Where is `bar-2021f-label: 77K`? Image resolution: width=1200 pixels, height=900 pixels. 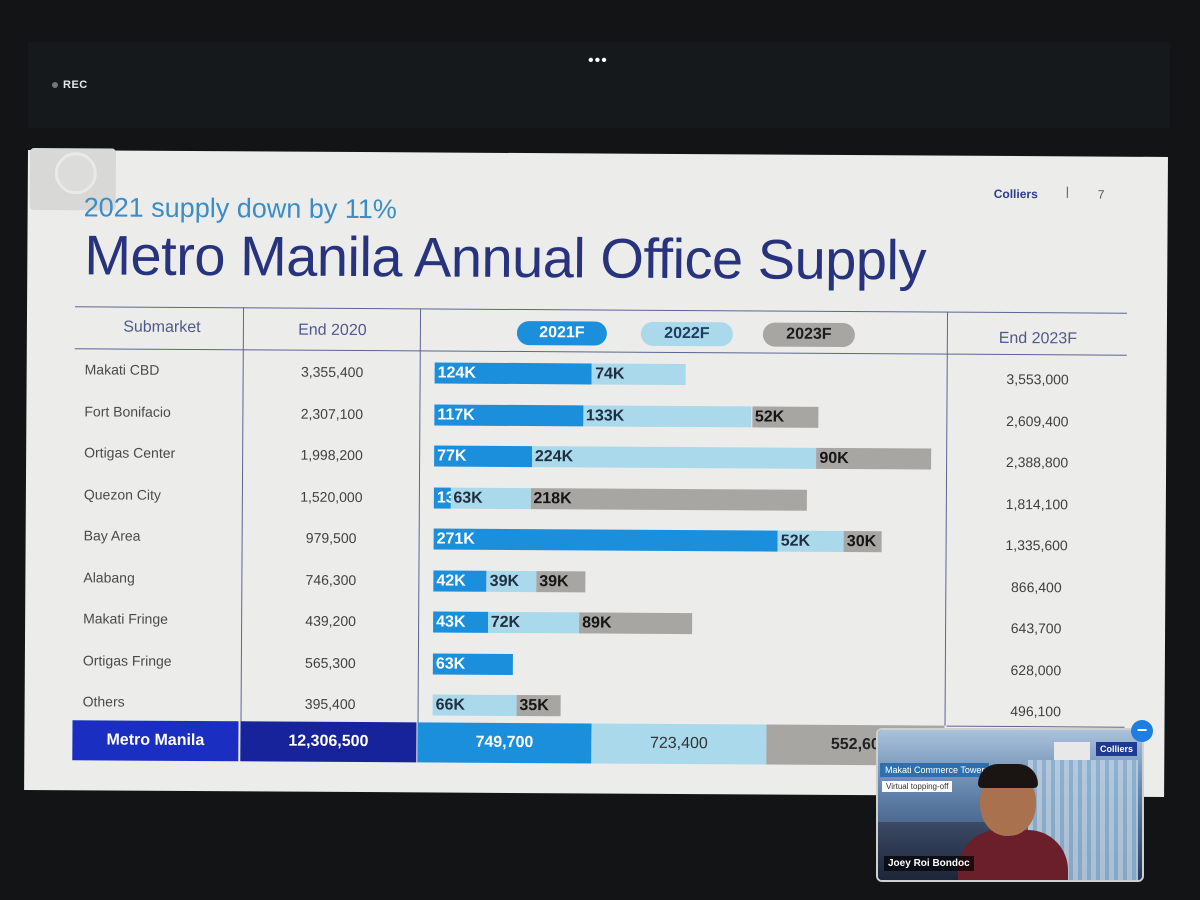 bar-2021f-label: 77K is located at coordinates (452, 456).